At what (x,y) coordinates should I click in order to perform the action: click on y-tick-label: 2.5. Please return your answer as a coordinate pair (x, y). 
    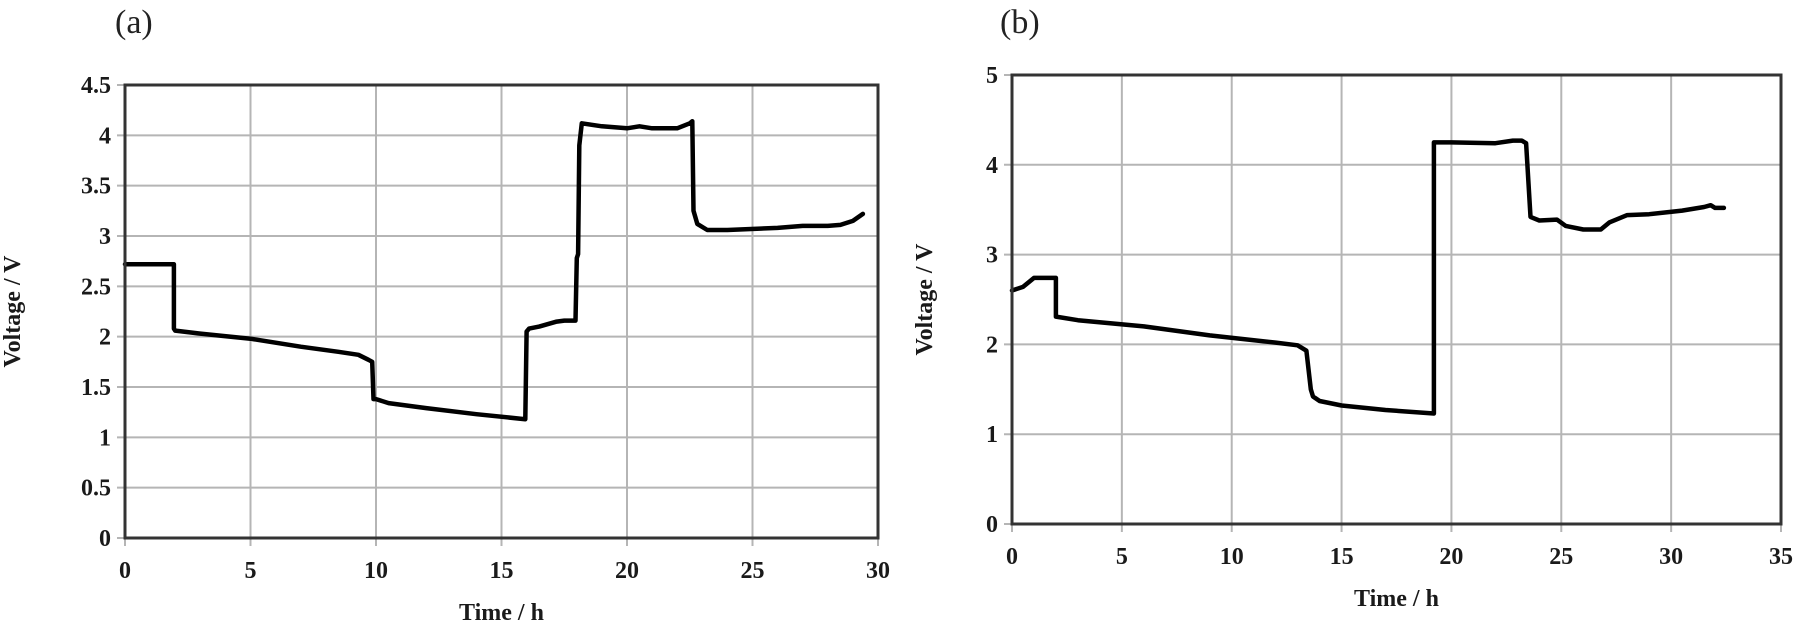
    Looking at the image, I should click on (96, 287).